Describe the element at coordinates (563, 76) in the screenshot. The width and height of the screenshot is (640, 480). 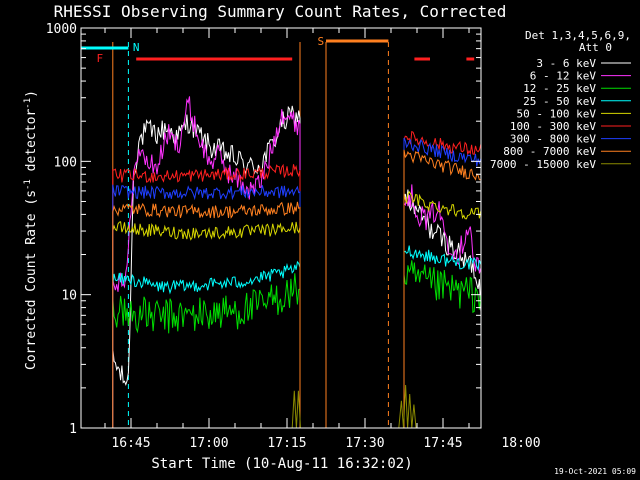
I see `legend-label-2: 6 - 12 keV` at that location.